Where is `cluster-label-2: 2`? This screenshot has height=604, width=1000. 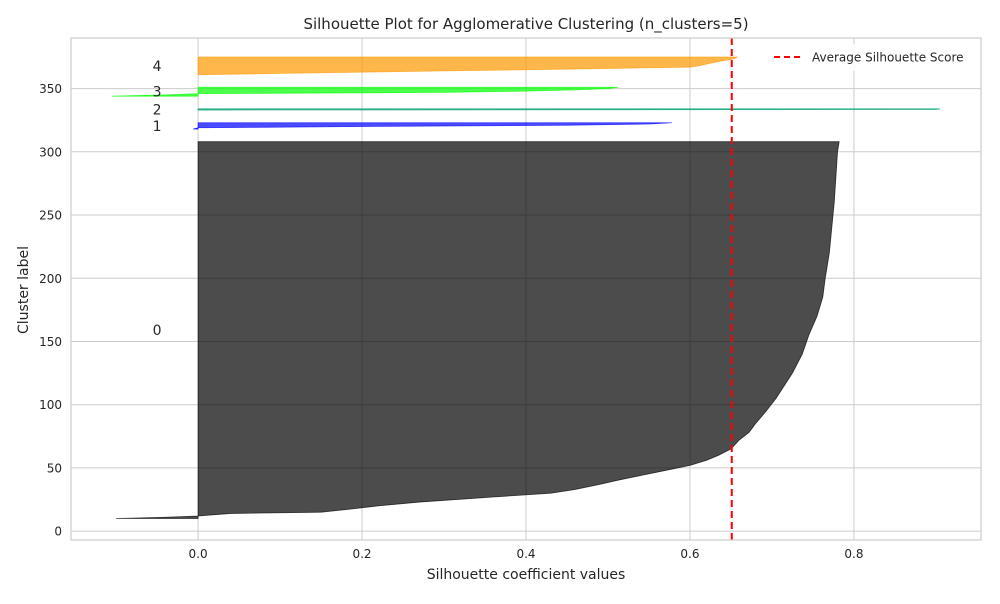 cluster-label-2: 2 is located at coordinates (157, 110).